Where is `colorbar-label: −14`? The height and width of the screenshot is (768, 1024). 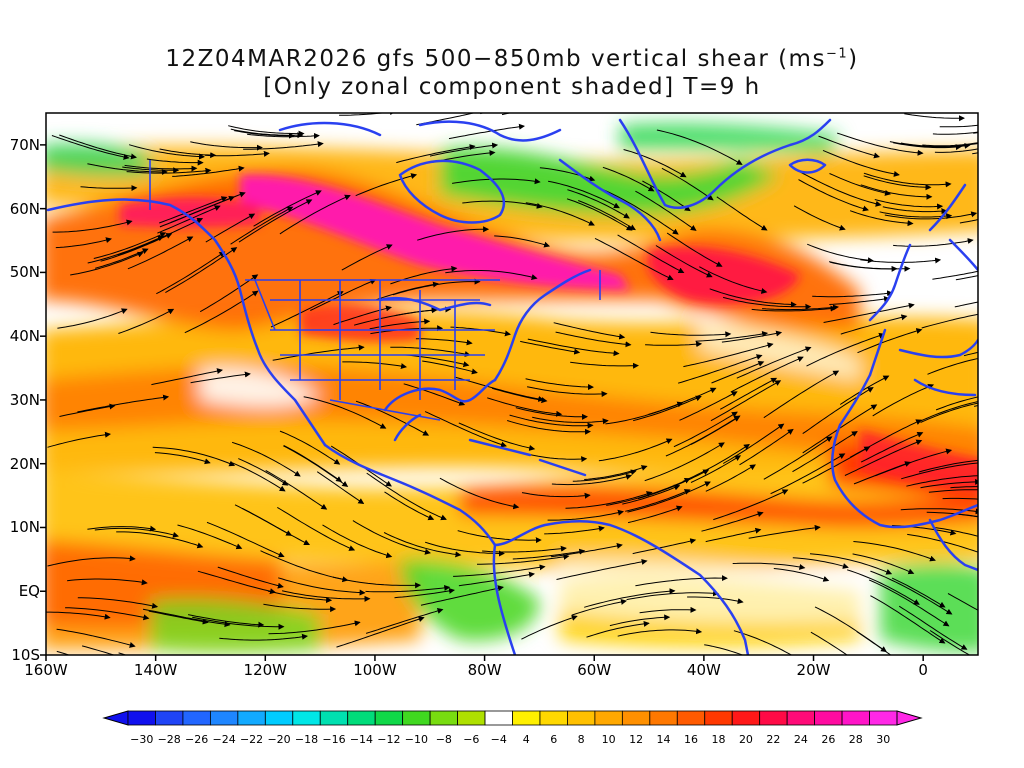
colorbar-label: −14 is located at coordinates (361, 739).